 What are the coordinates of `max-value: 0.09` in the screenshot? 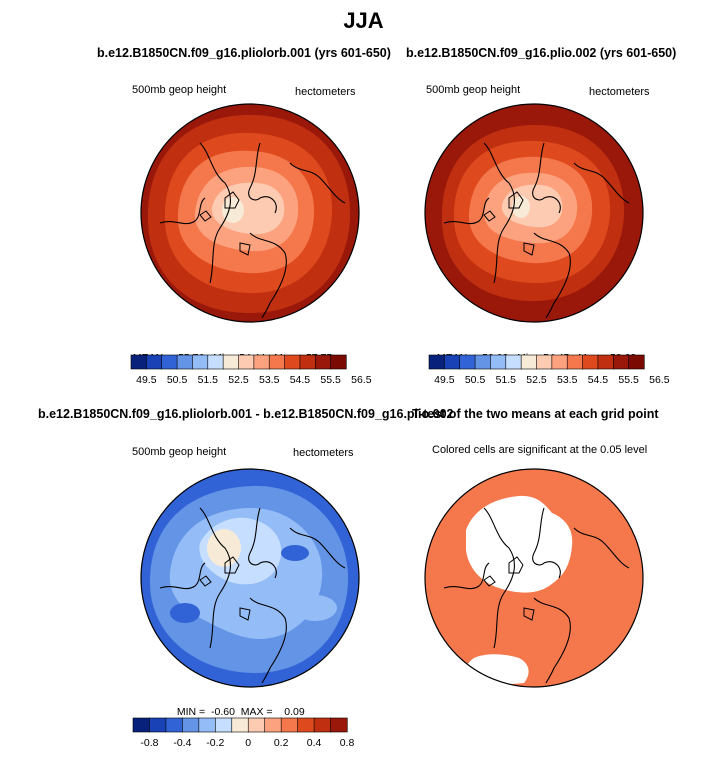 It's located at (294, 712).